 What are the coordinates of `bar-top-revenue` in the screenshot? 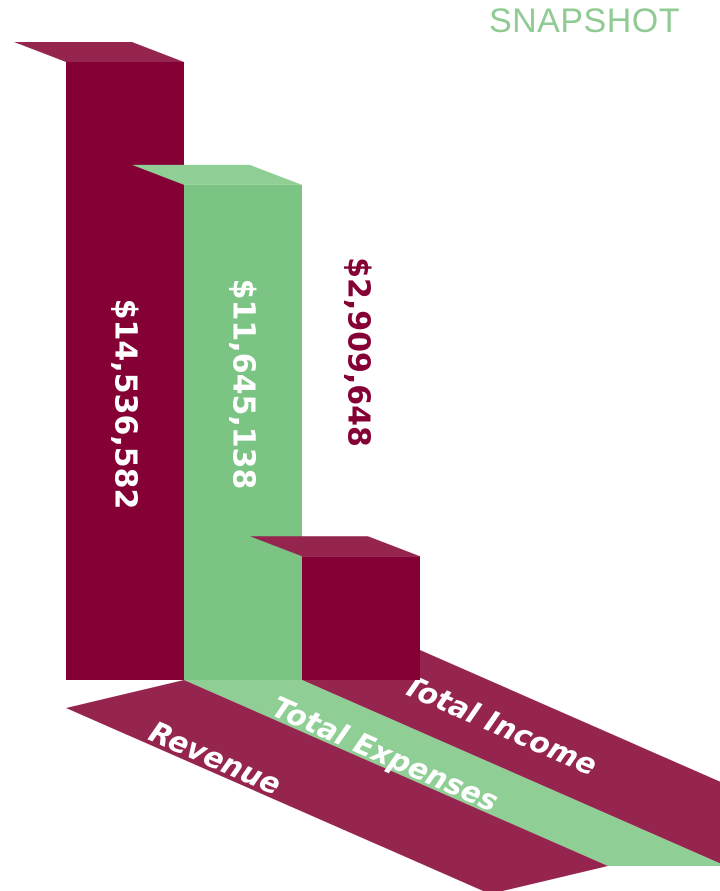 It's located at (99, 52).